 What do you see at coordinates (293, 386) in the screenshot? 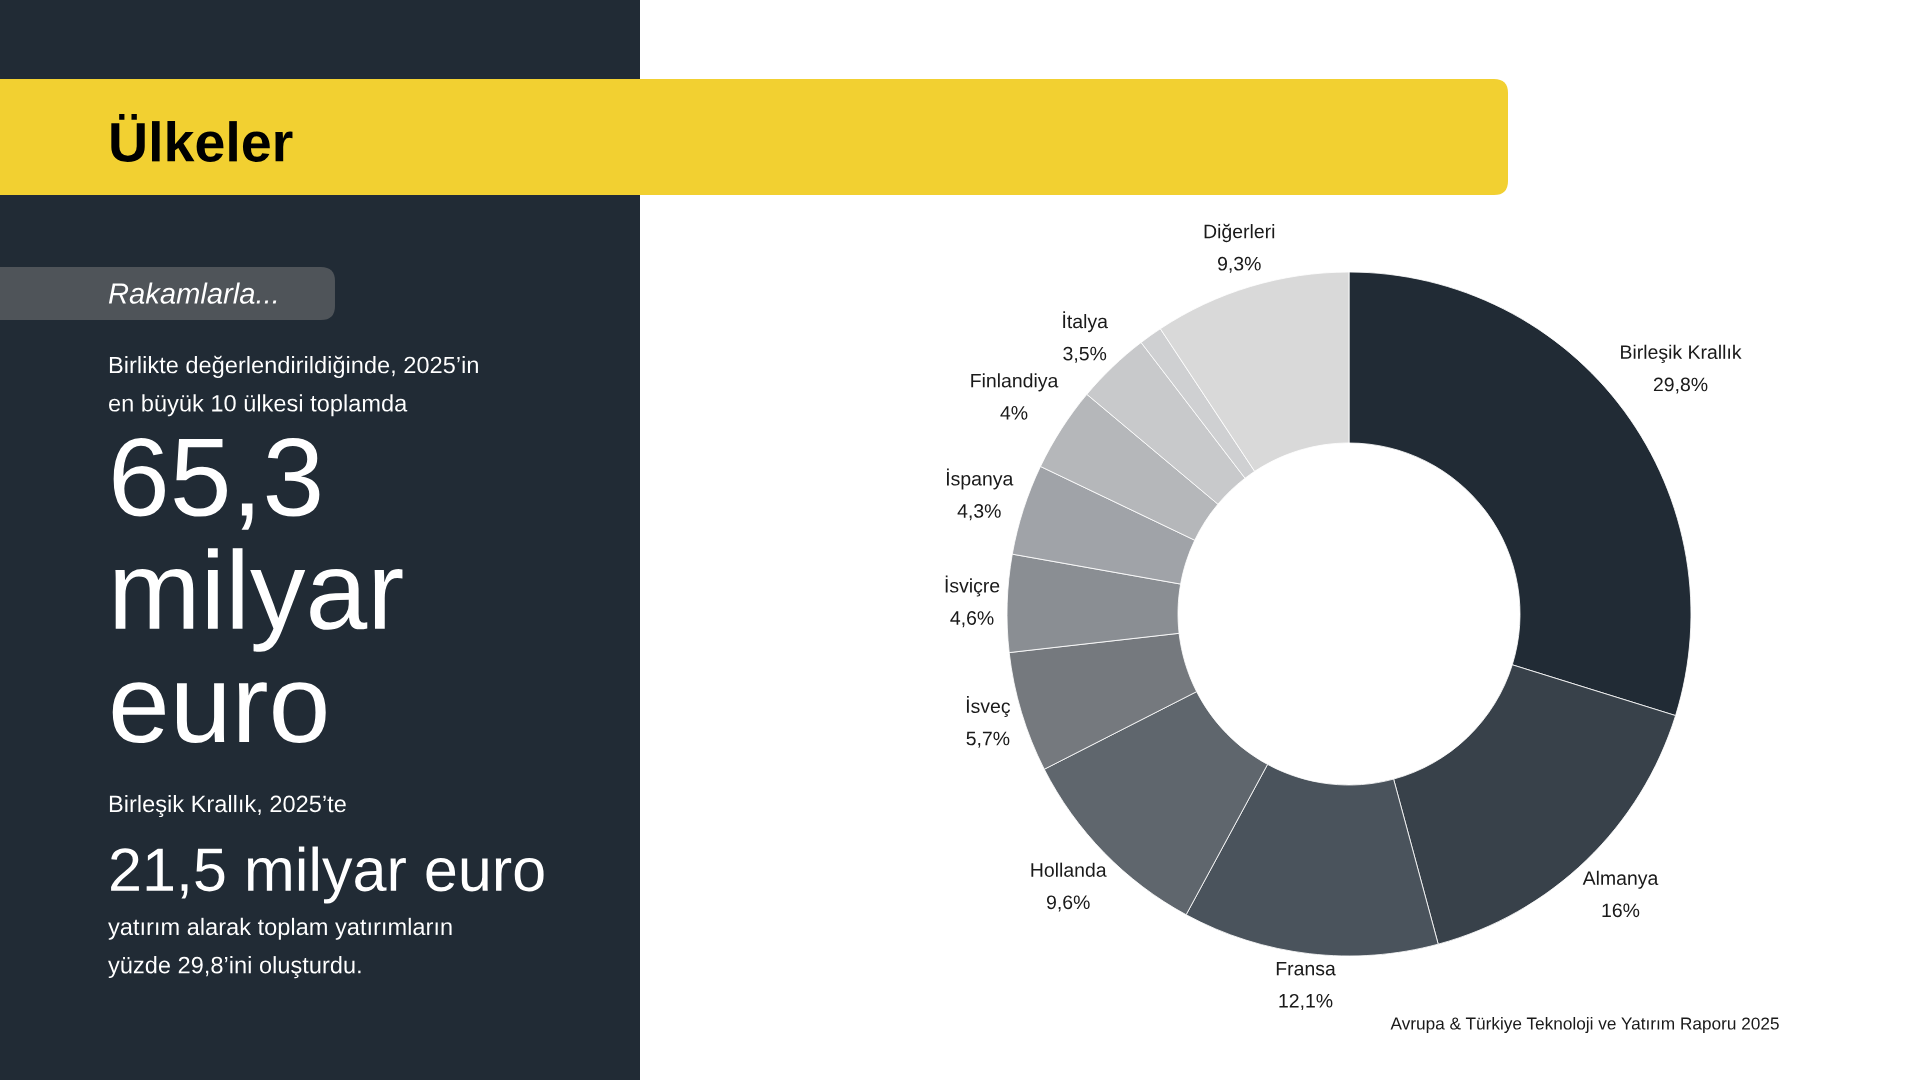
I see `text: Birlikte değerlendirildiğinde, 2025’in en büyük 10 ülkesi toplamda` at bounding box center [293, 386].